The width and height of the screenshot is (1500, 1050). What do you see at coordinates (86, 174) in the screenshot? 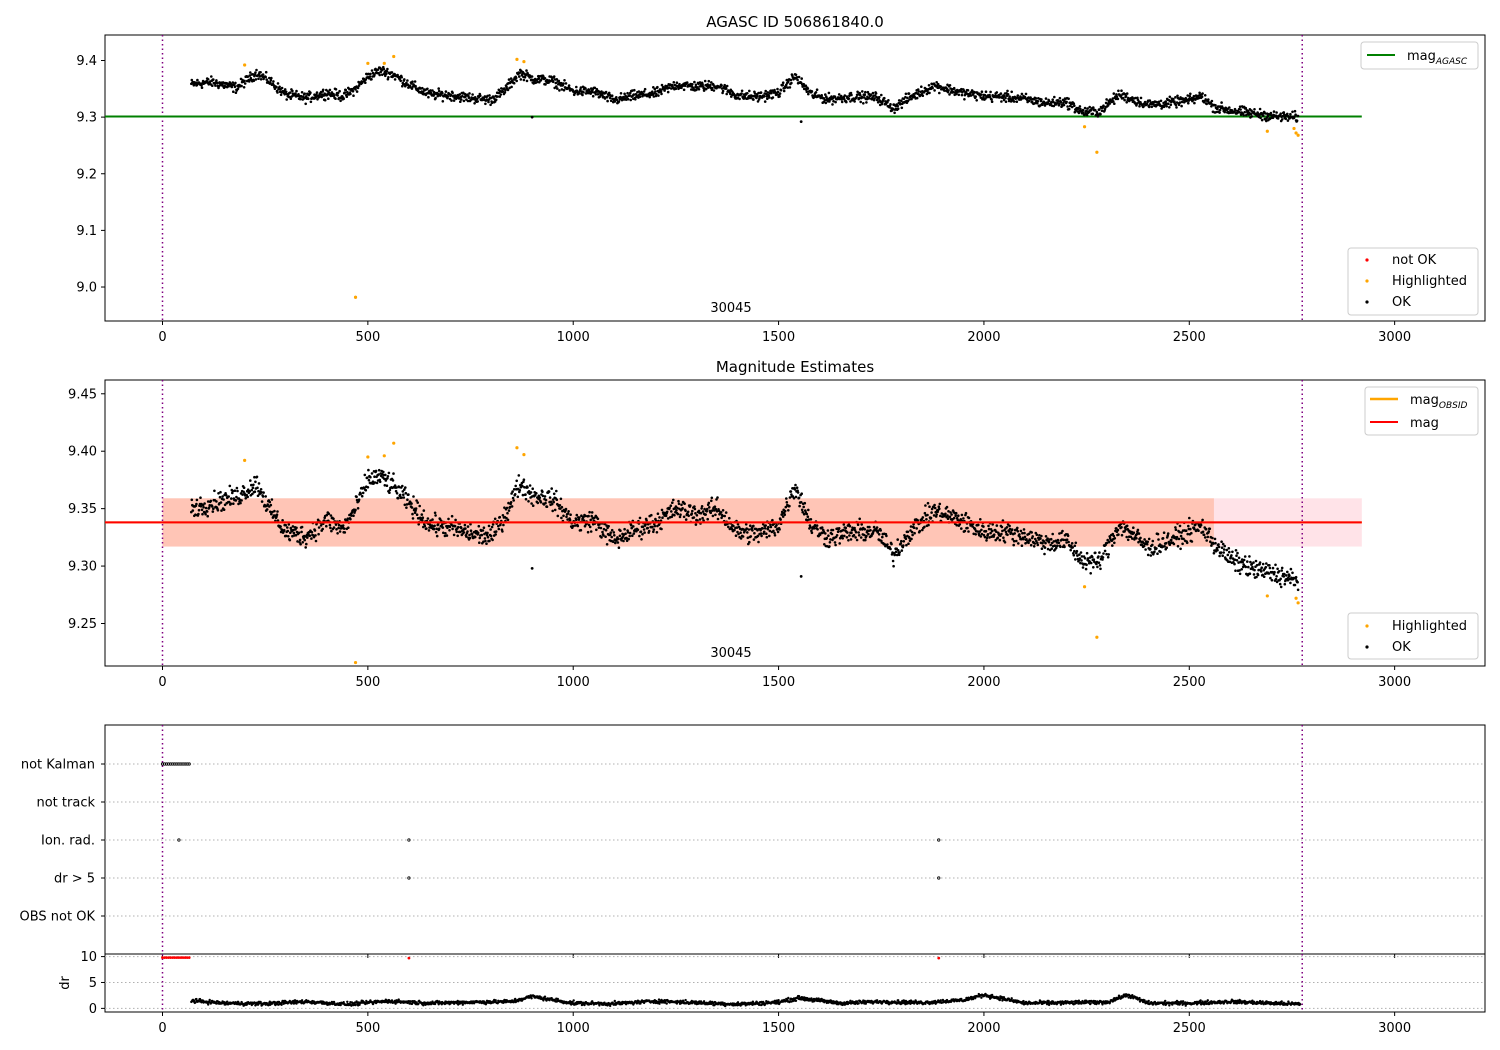
I see `y-tick-label-0-2: 9.2` at bounding box center [86, 174].